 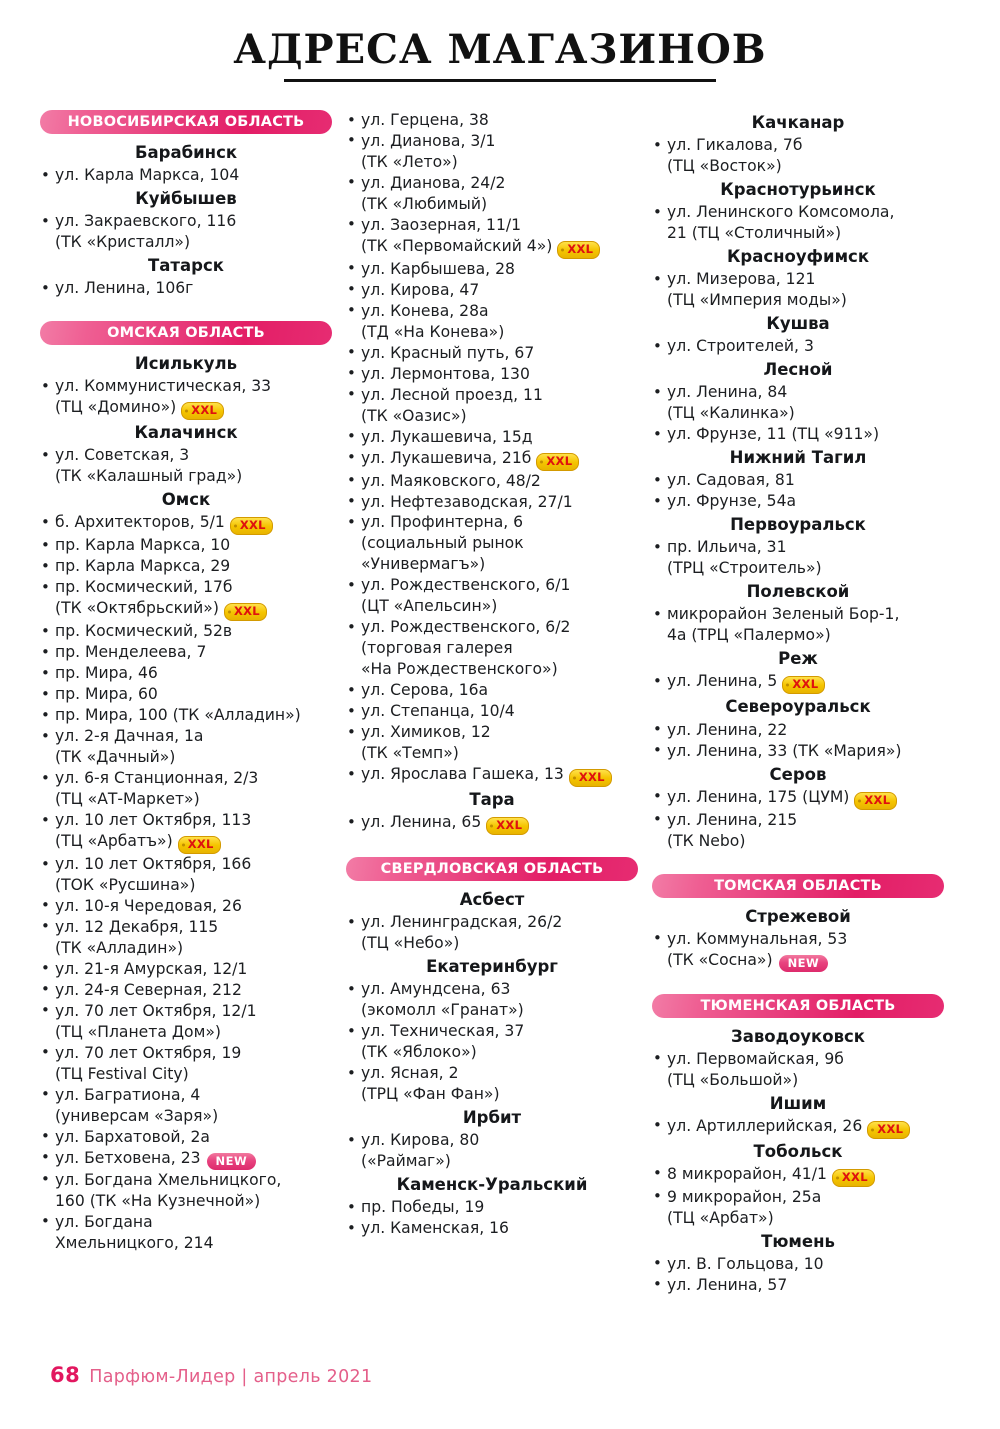 I want to click on address-line: (ТК «Сосна») NEW, so click(x=805, y=961).